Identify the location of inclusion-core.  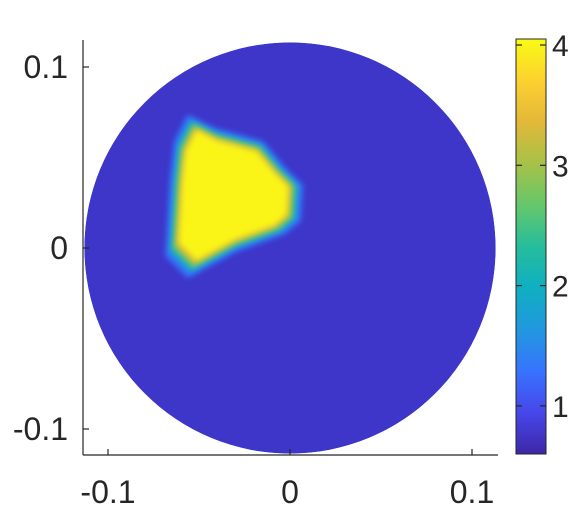
(233, 195).